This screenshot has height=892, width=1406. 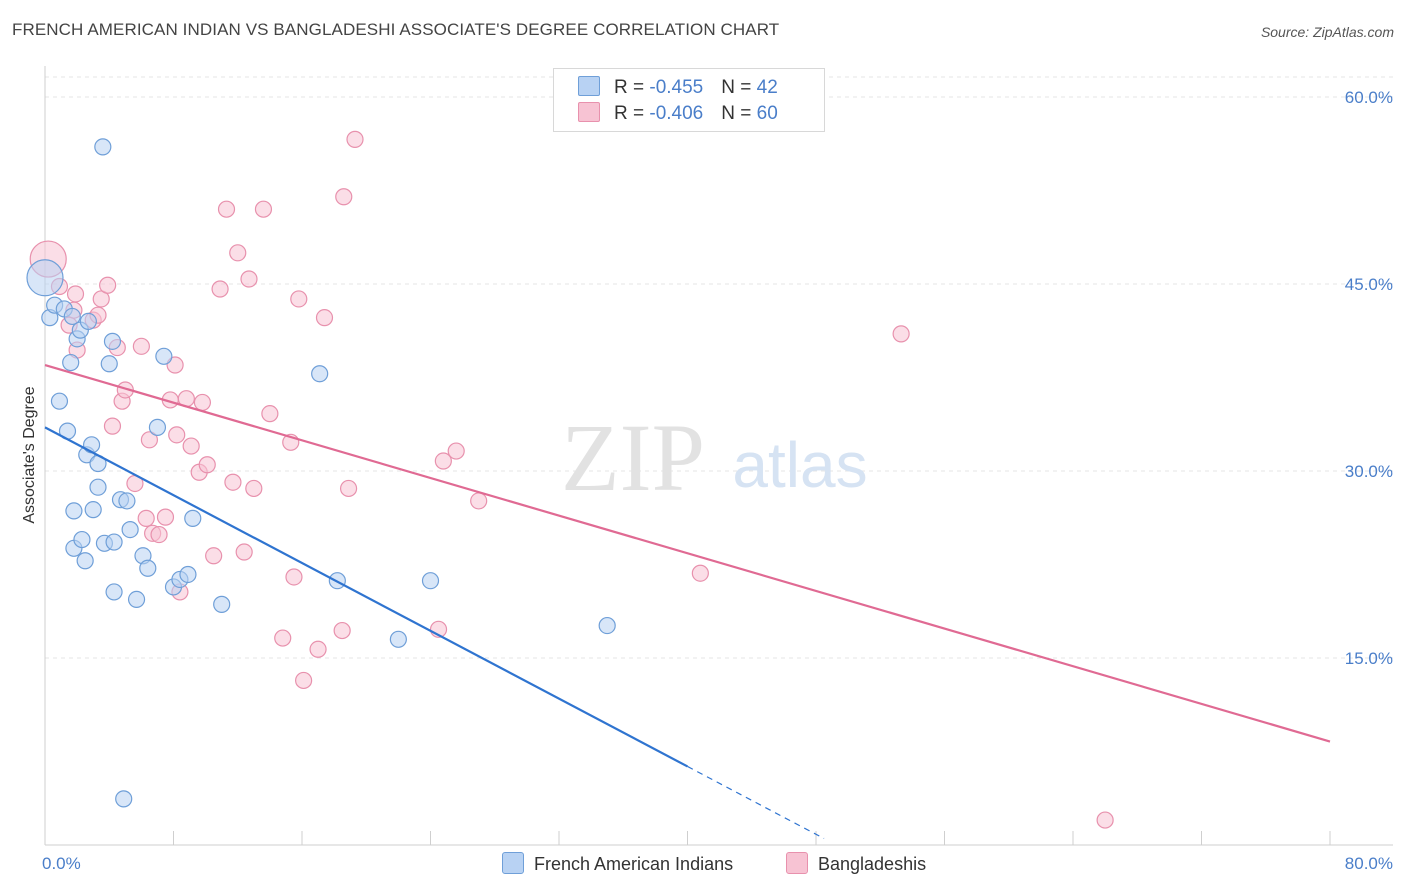 I want to click on legend-swatch-blue, so click(x=589, y=86).